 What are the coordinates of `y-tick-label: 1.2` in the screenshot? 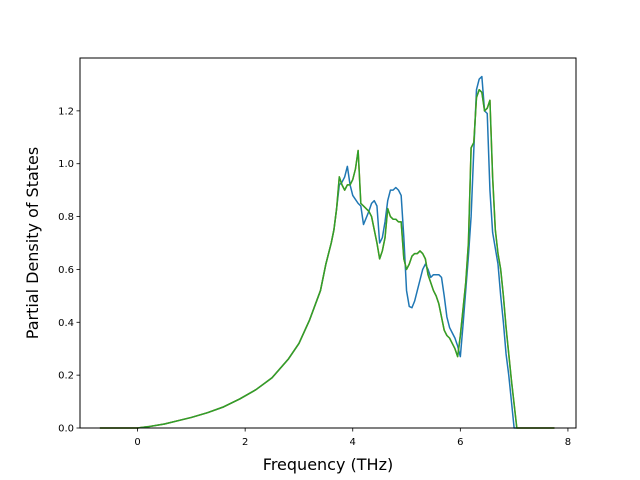 It's located at (66, 111).